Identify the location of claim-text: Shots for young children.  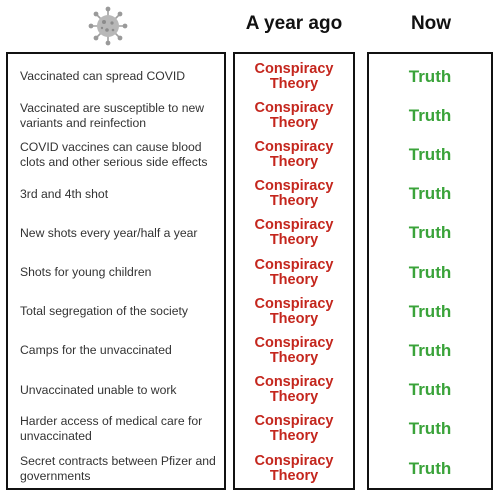
(86, 272).